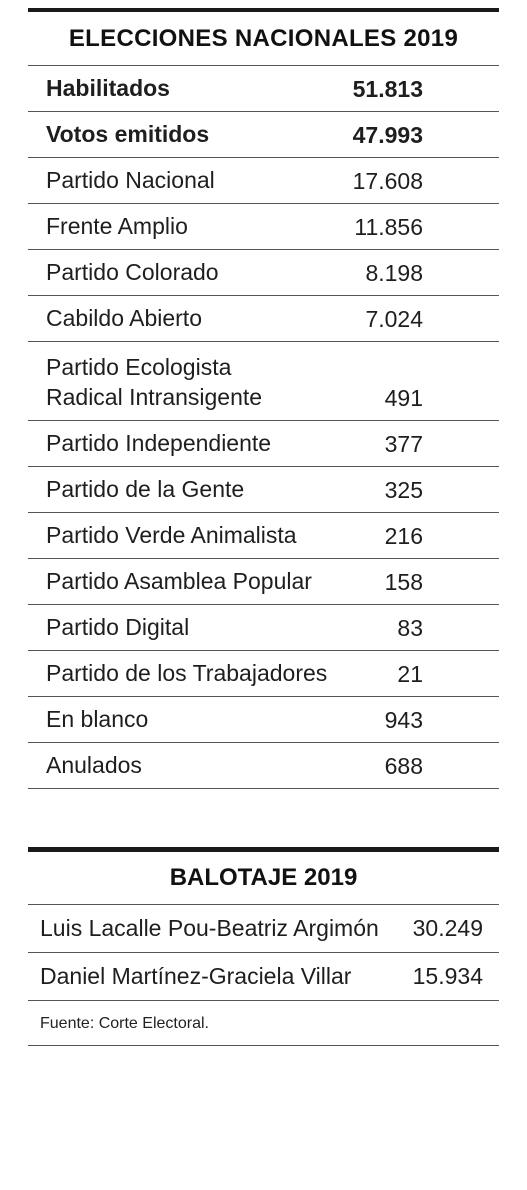 This screenshot has width=527, height=1190. Describe the element at coordinates (128, 134) in the screenshot. I see `row-label: Votos emitidos` at that location.